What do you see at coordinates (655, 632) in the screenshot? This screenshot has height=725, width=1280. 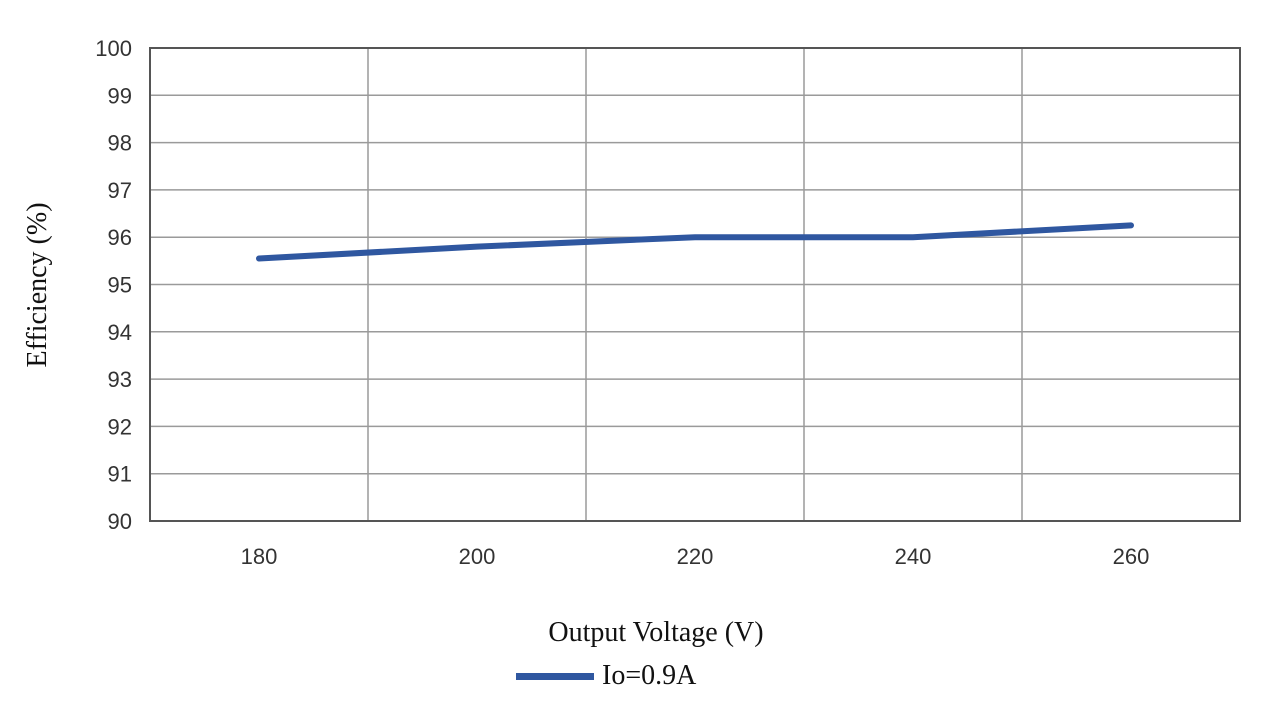 I see `x-axis-title: Output Voltage (V)` at bounding box center [655, 632].